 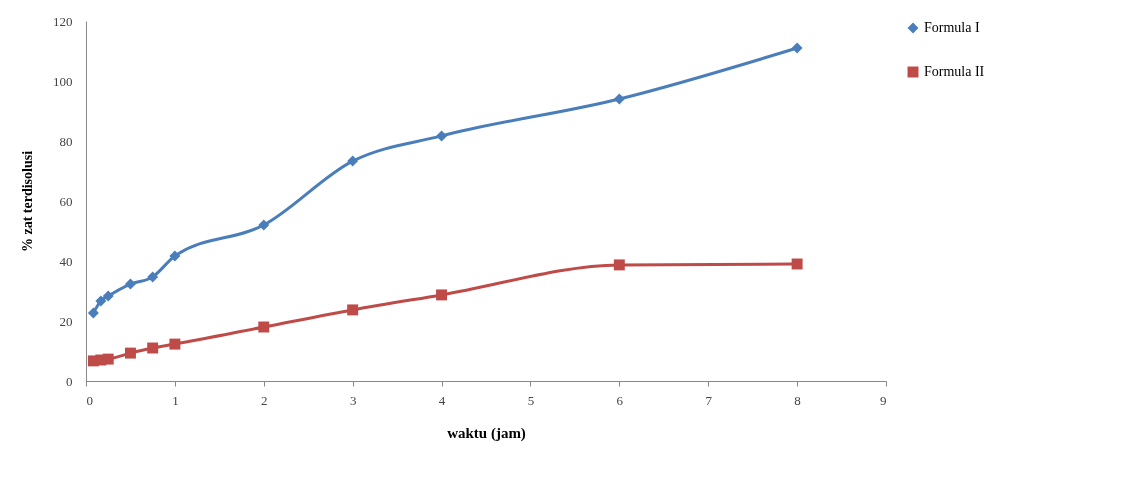 I want to click on y-tick-label: 40, so click(x=66, y=261).